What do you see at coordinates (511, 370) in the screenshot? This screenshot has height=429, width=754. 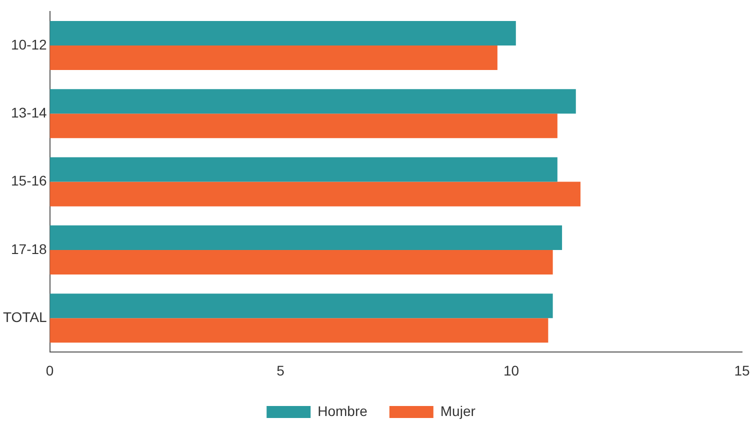 I see `x-tick-label: 10` at bounding box center [511, 370].